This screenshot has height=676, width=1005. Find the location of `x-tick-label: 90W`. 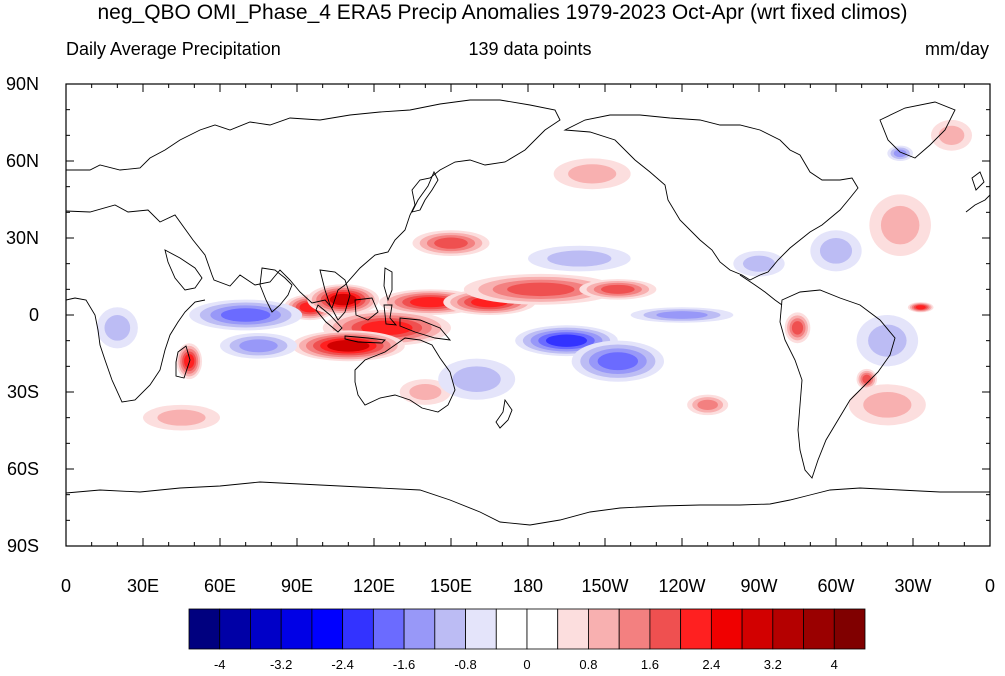

x-tick-label: 90W is located at coordinates (758, 586).